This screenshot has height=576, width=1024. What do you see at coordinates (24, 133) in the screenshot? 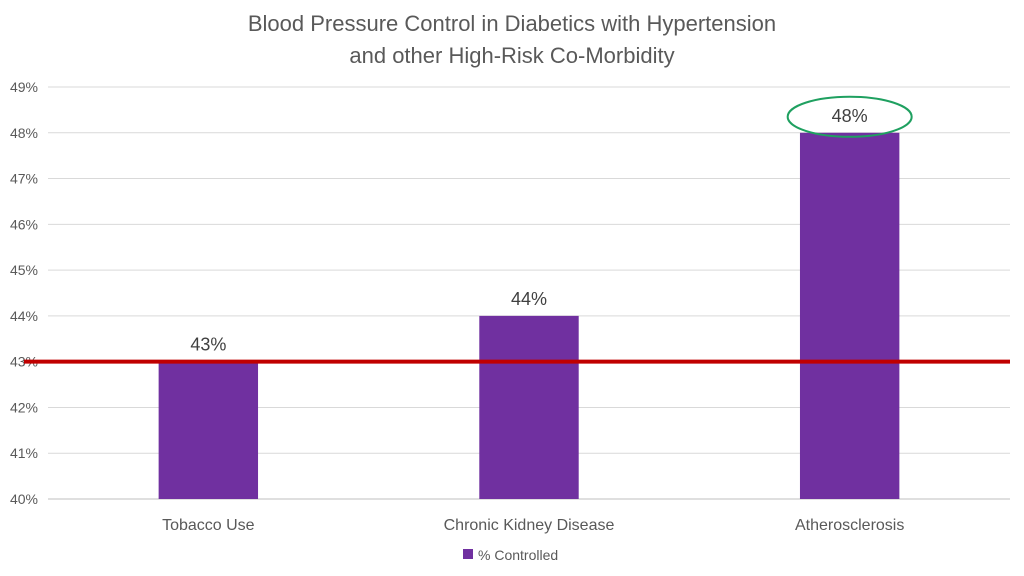
I see `y-tick-label: 48%` at bounding box center [24, 133].